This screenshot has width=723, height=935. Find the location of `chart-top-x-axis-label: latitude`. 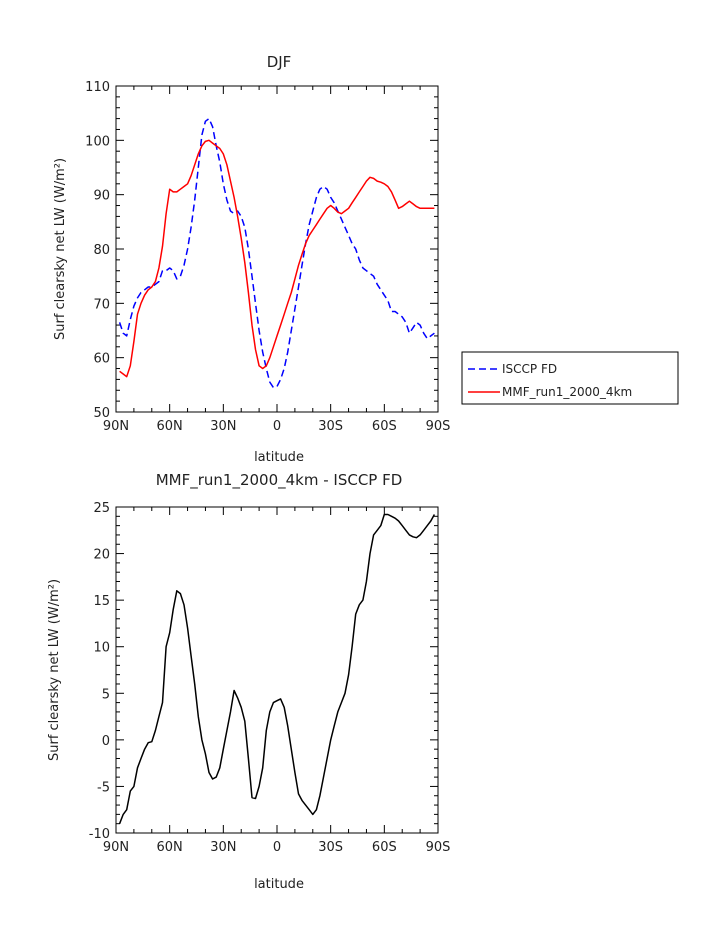

chart-top-x-axis-label: latitude is located at coordinates (279, 457).